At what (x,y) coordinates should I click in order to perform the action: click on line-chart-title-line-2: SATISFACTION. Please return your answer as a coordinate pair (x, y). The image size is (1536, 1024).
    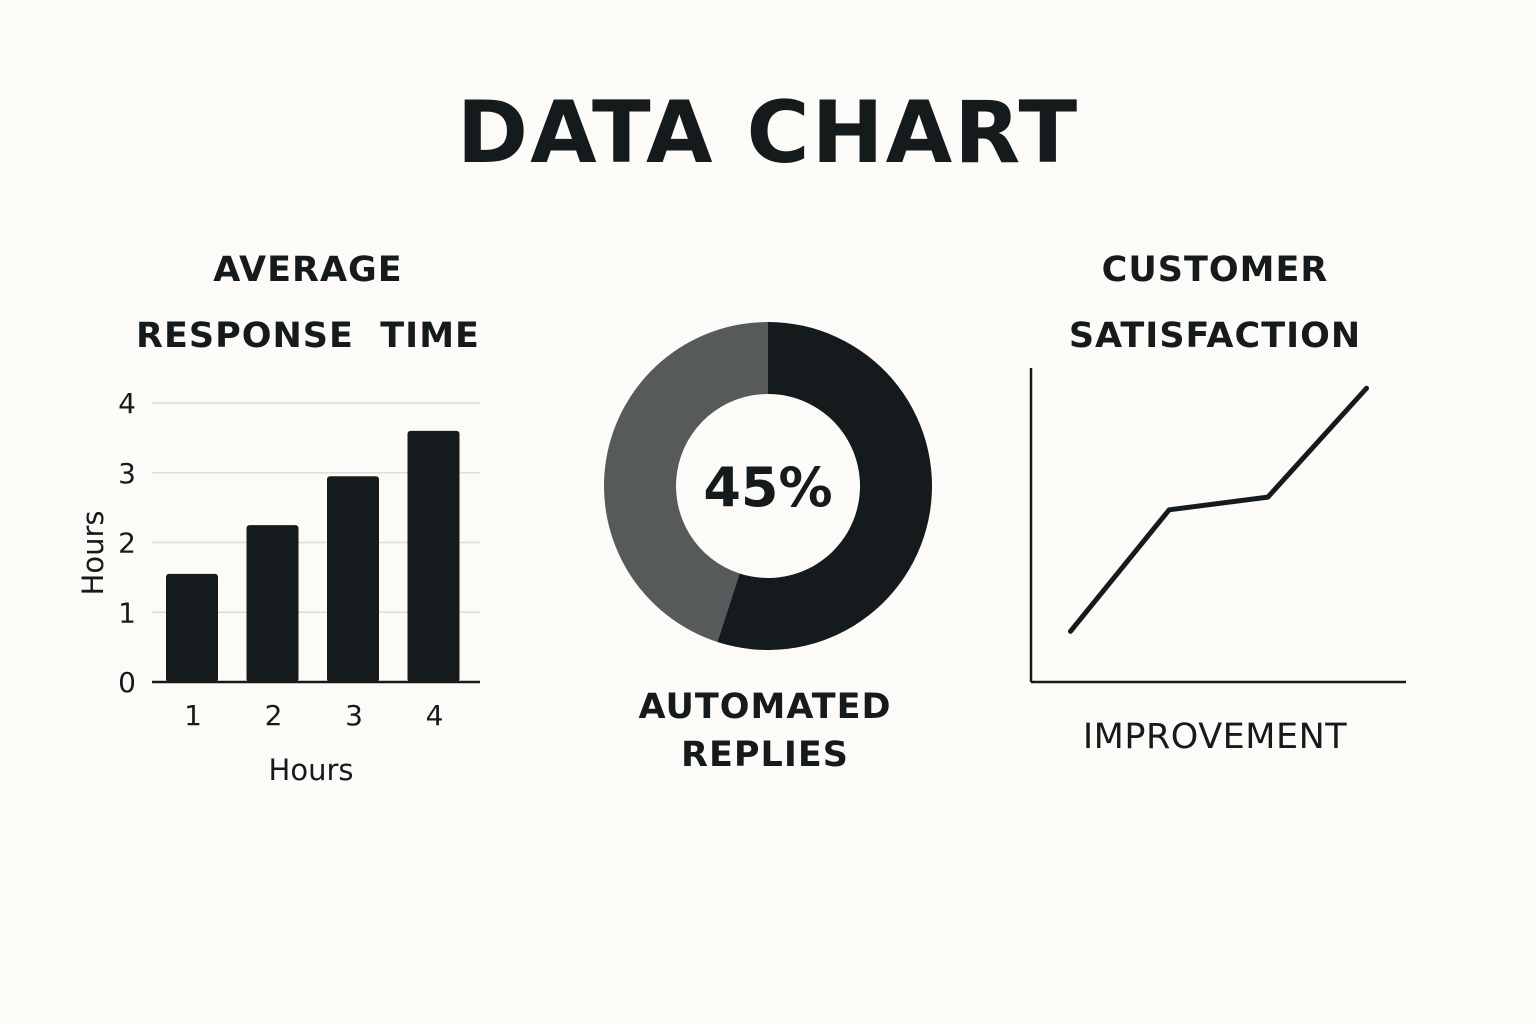
    Looking at the image, I should click on (1215, 336).